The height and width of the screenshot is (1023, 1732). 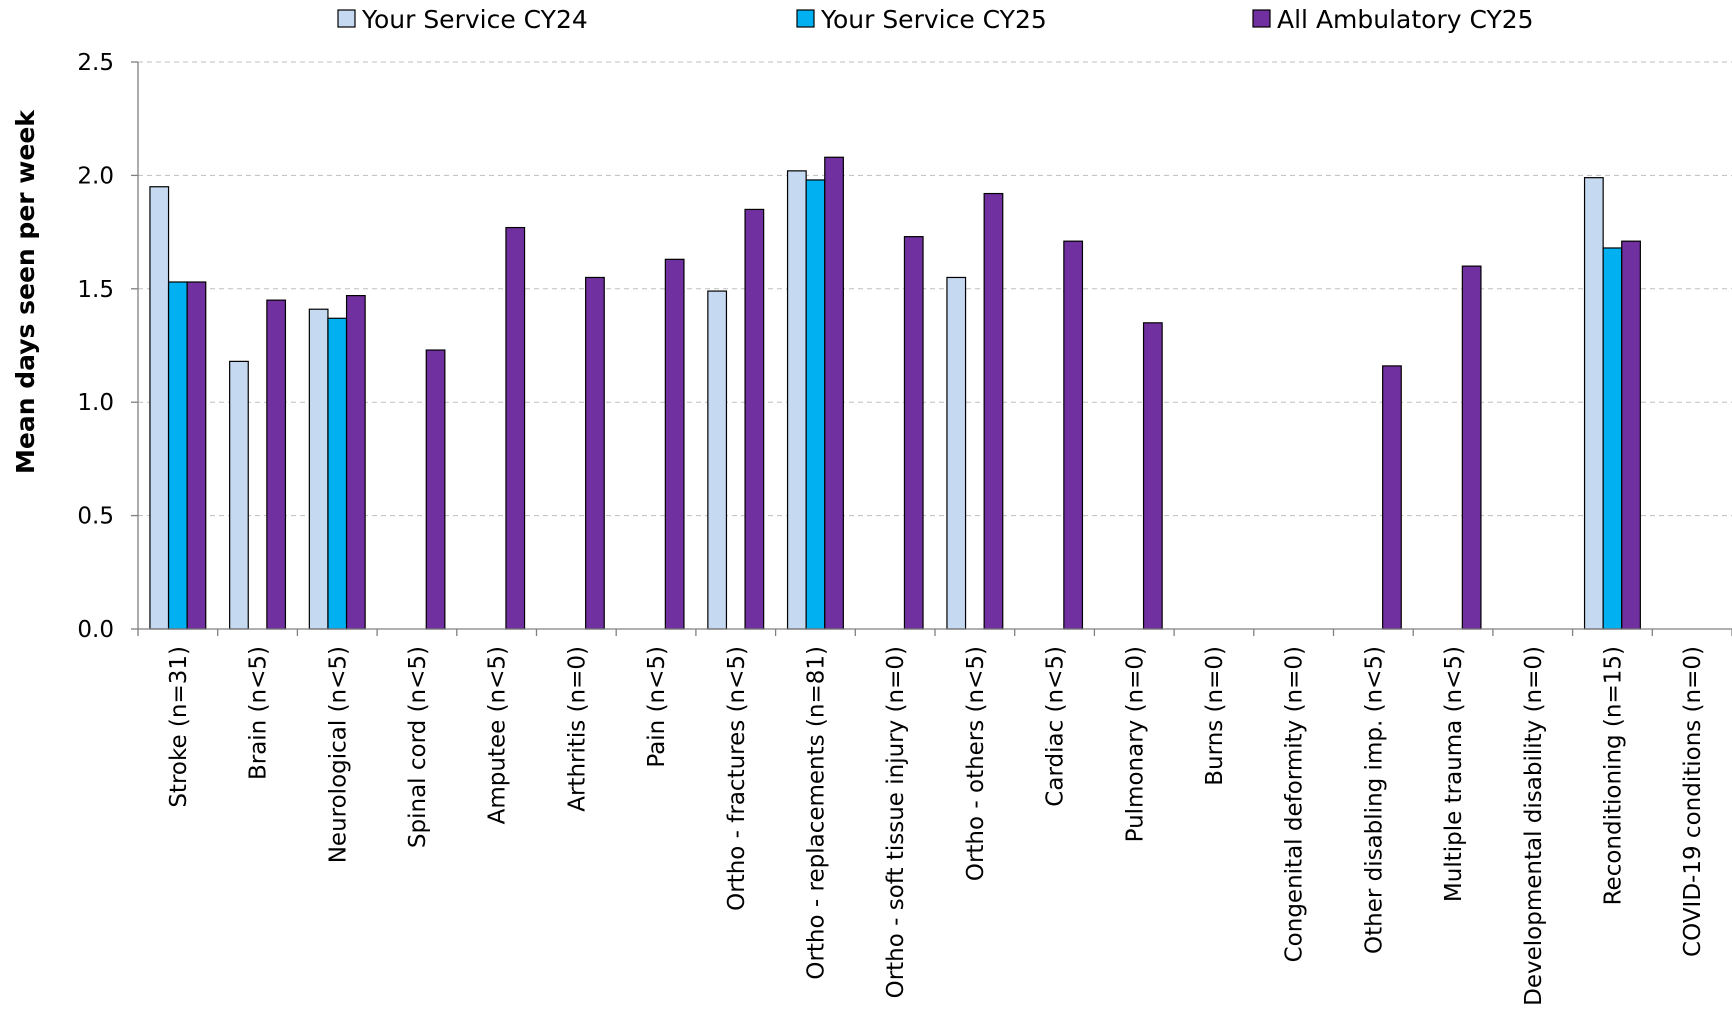 What do you see at coordinates (657, 707) in the screenshot?
I see `category-label: Pain (n<5)` at bounding box center [657, 707].